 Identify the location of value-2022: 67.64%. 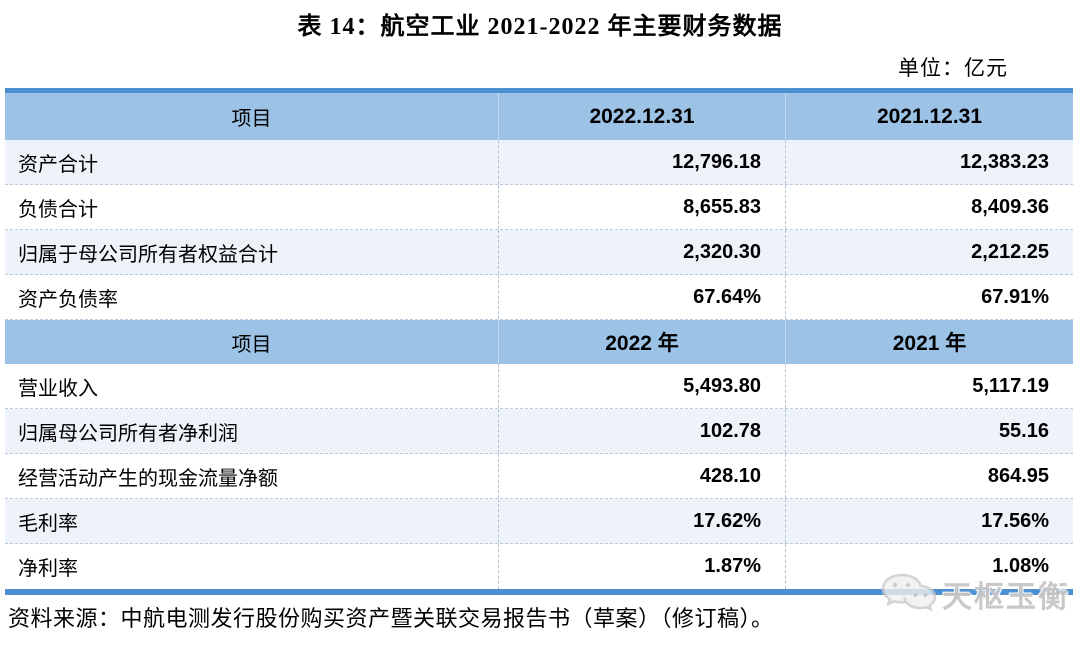
(641, 297).